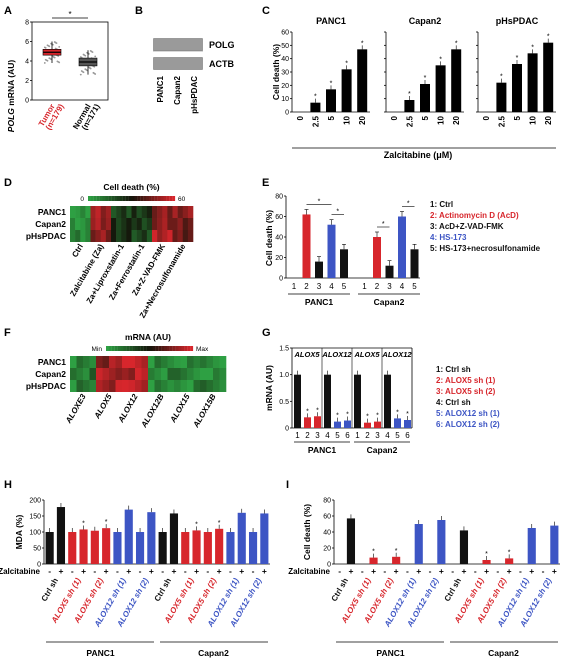  I want to click on panel-h-sig-star: *, so click(106, 522).